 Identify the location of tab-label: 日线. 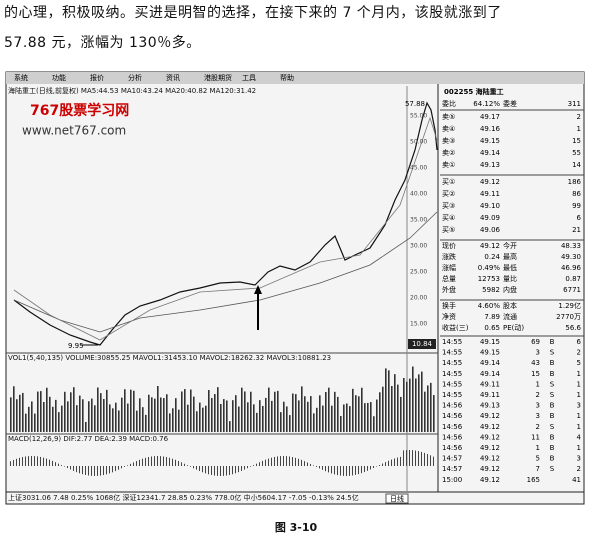
(397, 498).